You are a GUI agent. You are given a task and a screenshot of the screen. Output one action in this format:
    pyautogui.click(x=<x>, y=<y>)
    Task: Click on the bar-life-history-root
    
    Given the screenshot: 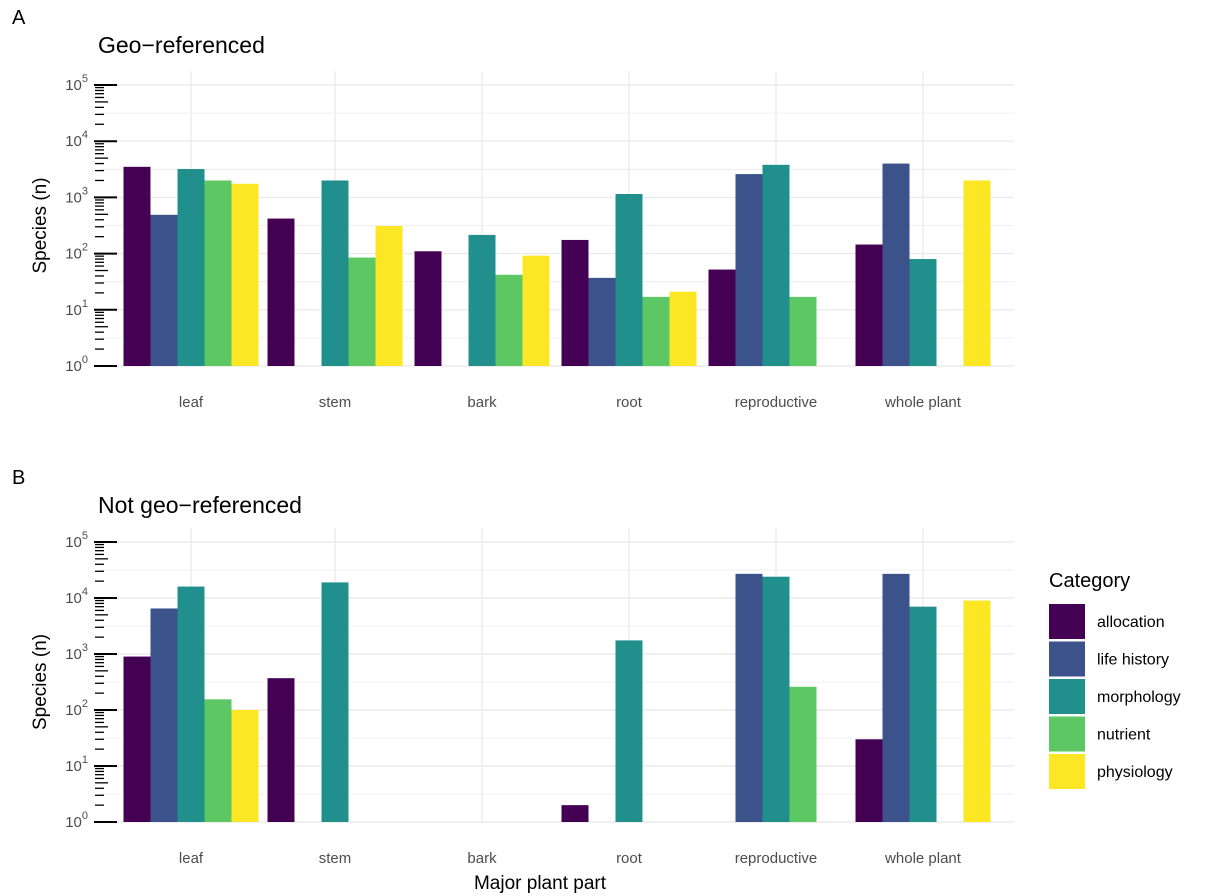 What is the action you would take?
    pyautogui.click(x=602, y=321)
    